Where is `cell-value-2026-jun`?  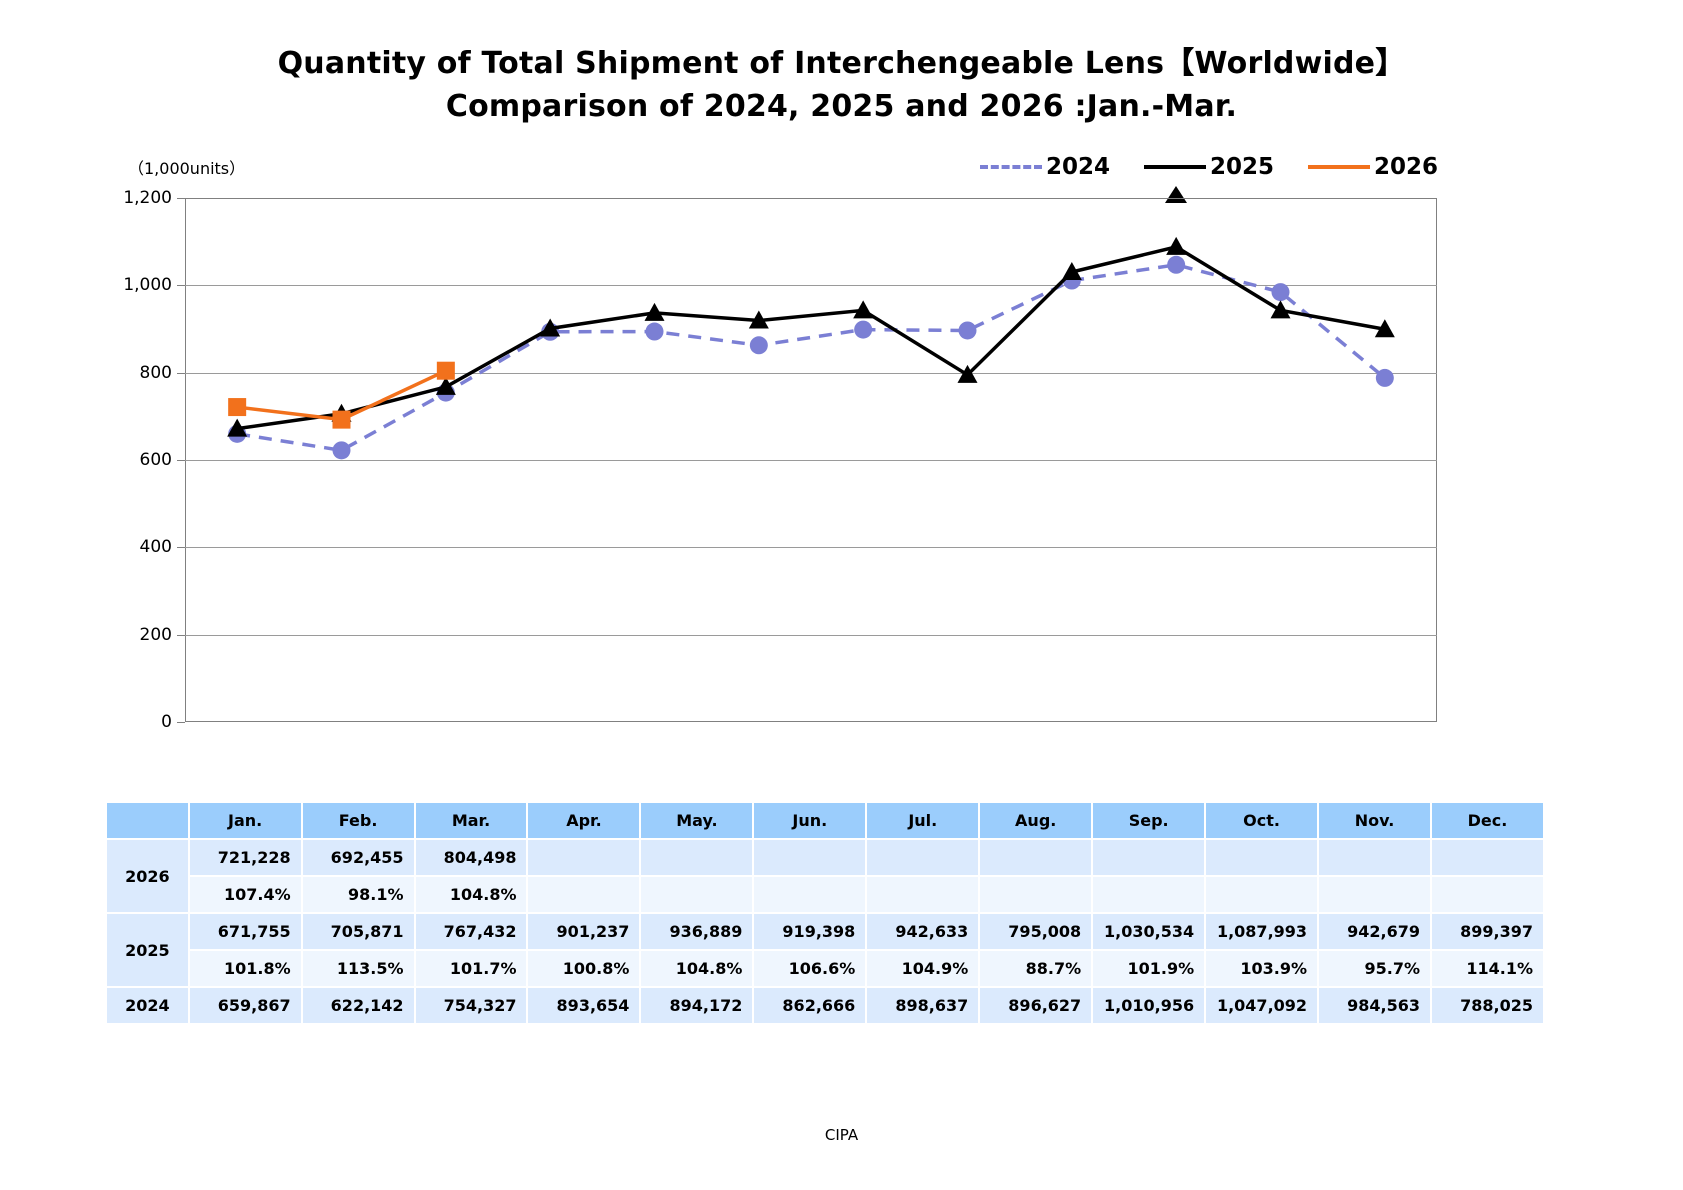 cell-value-2026-jun is located at coordinates (810, 857).